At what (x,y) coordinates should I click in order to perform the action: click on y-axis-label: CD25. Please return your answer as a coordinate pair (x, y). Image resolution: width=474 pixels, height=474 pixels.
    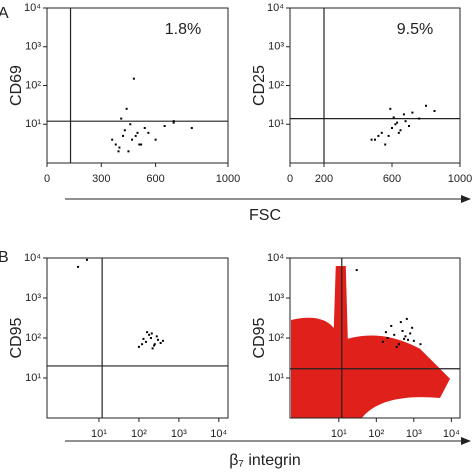
    Looking at the image, I should click on (259, 85).